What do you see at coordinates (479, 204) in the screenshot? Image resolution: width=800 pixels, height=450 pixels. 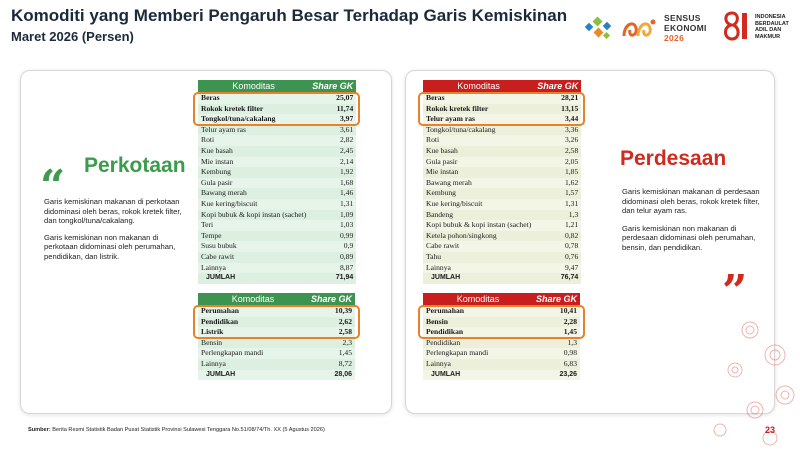 I see `commodity-name: Kue kering/biscuit` at bounding box center [479, 204].